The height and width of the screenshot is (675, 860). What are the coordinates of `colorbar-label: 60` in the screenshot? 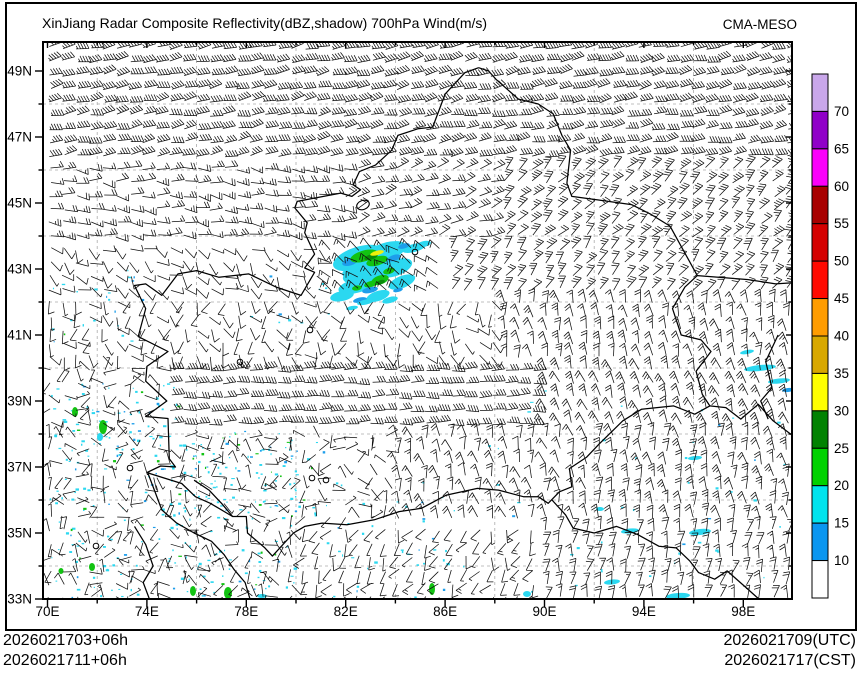 It's located at (841, 186).